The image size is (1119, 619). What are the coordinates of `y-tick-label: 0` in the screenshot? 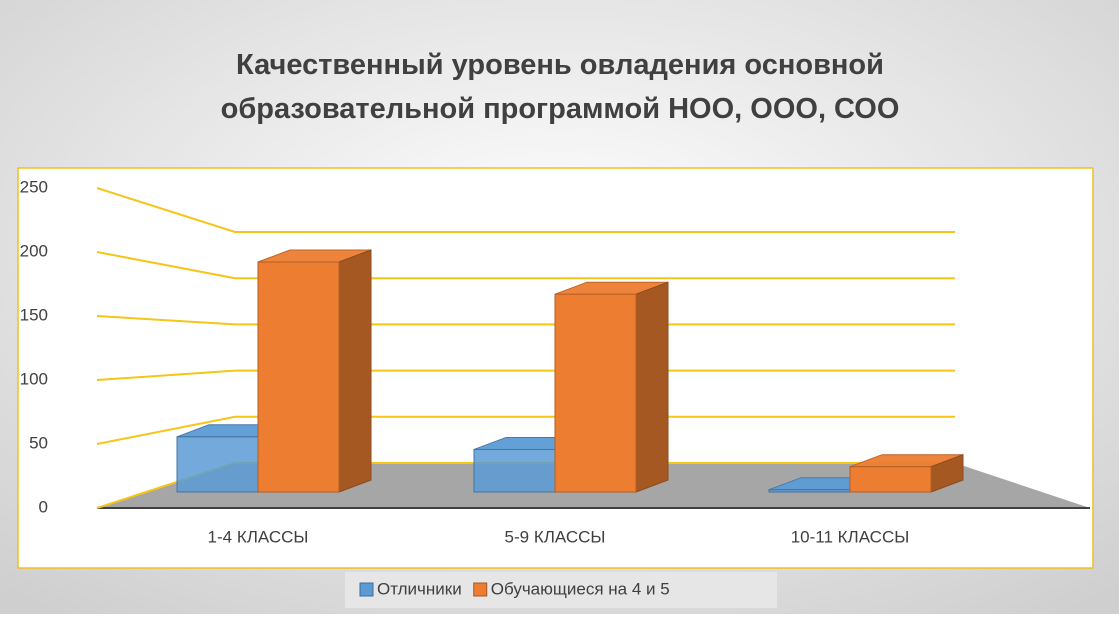 It's located at (43, 506).